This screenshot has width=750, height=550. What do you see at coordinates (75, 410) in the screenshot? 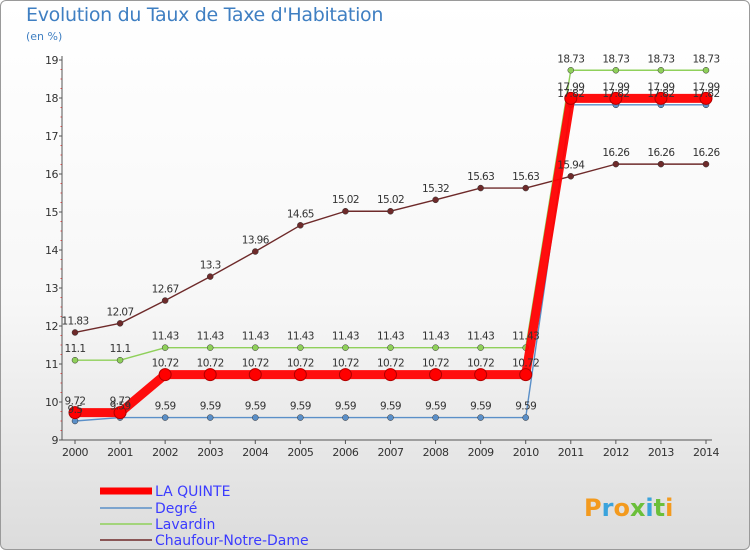
I see `data-label: 9.5` at bounding box center [75, 410].